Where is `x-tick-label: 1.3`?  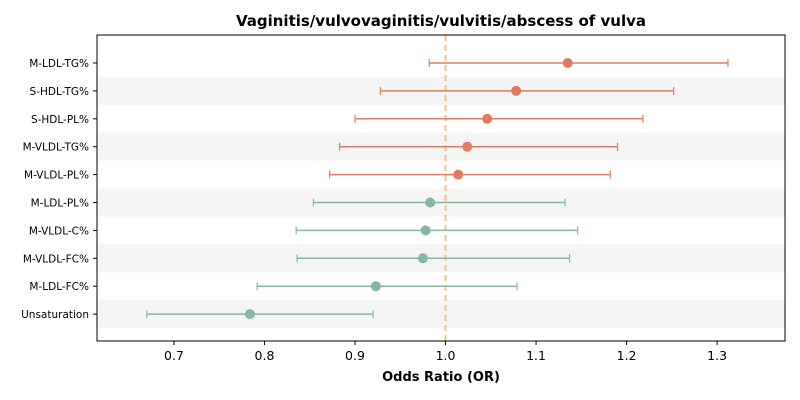
x-tick-label: 1.3 is located at coordinates (717, 355).